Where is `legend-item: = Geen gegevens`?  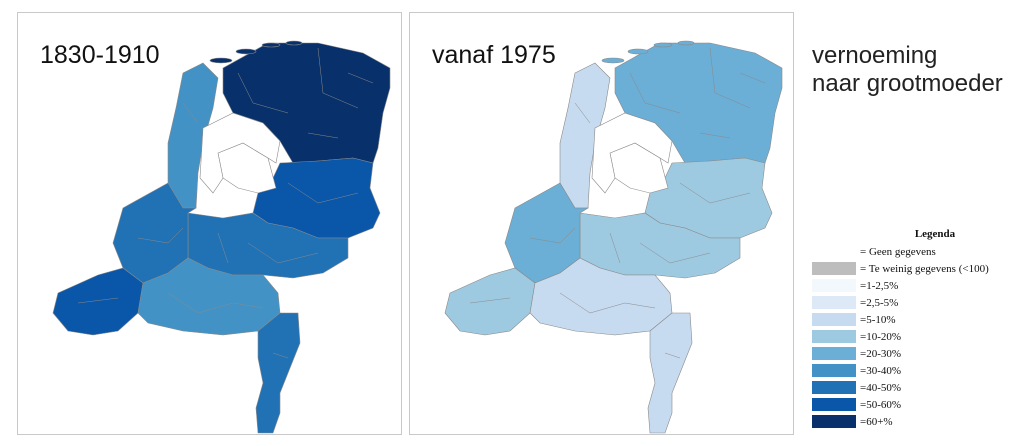 legend-item: = Geen gegevens is located at coordinates (915, 251).